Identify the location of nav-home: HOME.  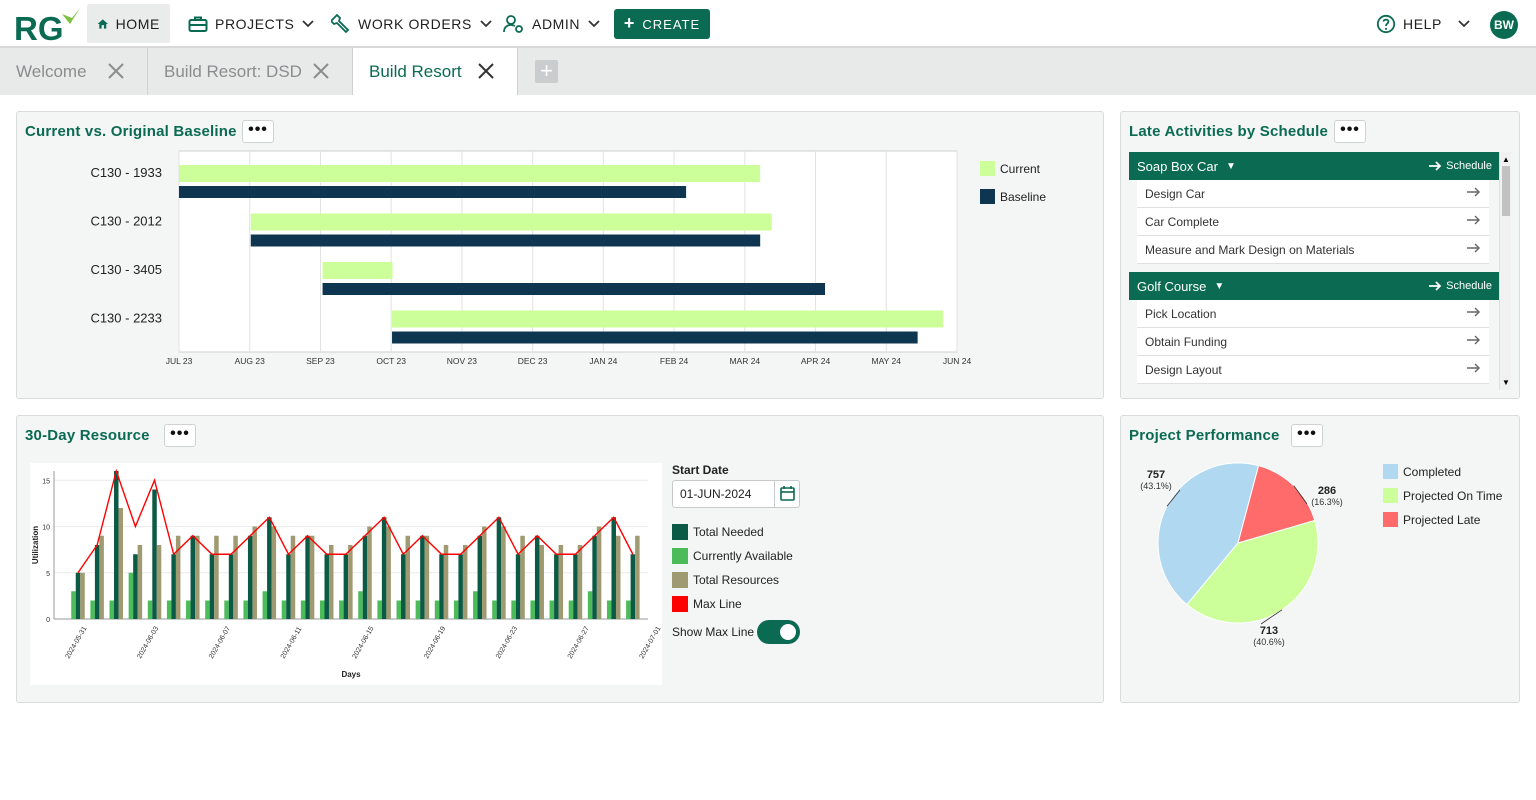
(128, 23).